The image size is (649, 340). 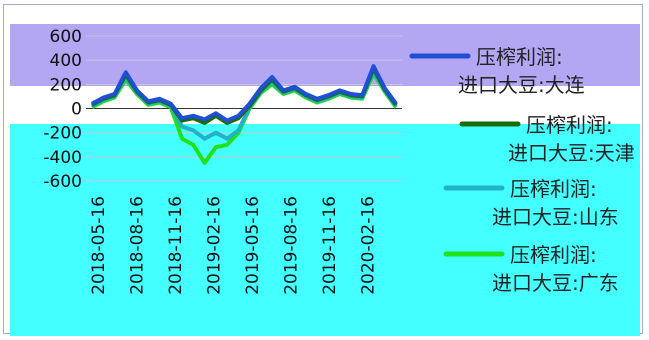 I want to click on y-tick-label: 400, so click(x=66, y=61).